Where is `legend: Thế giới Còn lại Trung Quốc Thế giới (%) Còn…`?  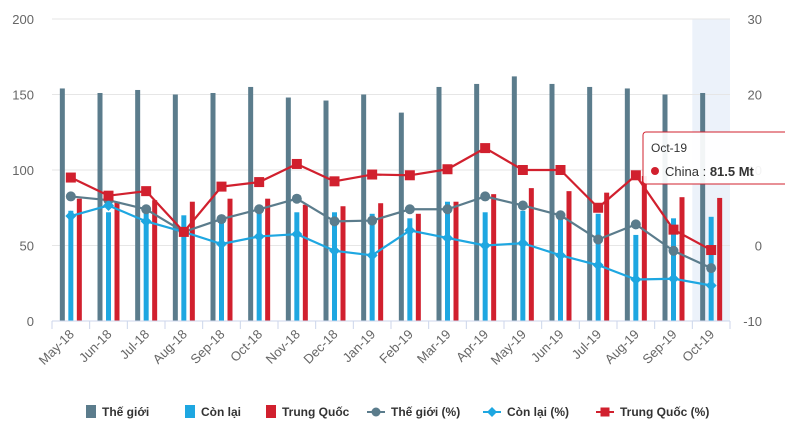
legend: Thế giới Còn lại Trung Quốc Thế giới (%) Còn… is located at coordinates (397, 412).